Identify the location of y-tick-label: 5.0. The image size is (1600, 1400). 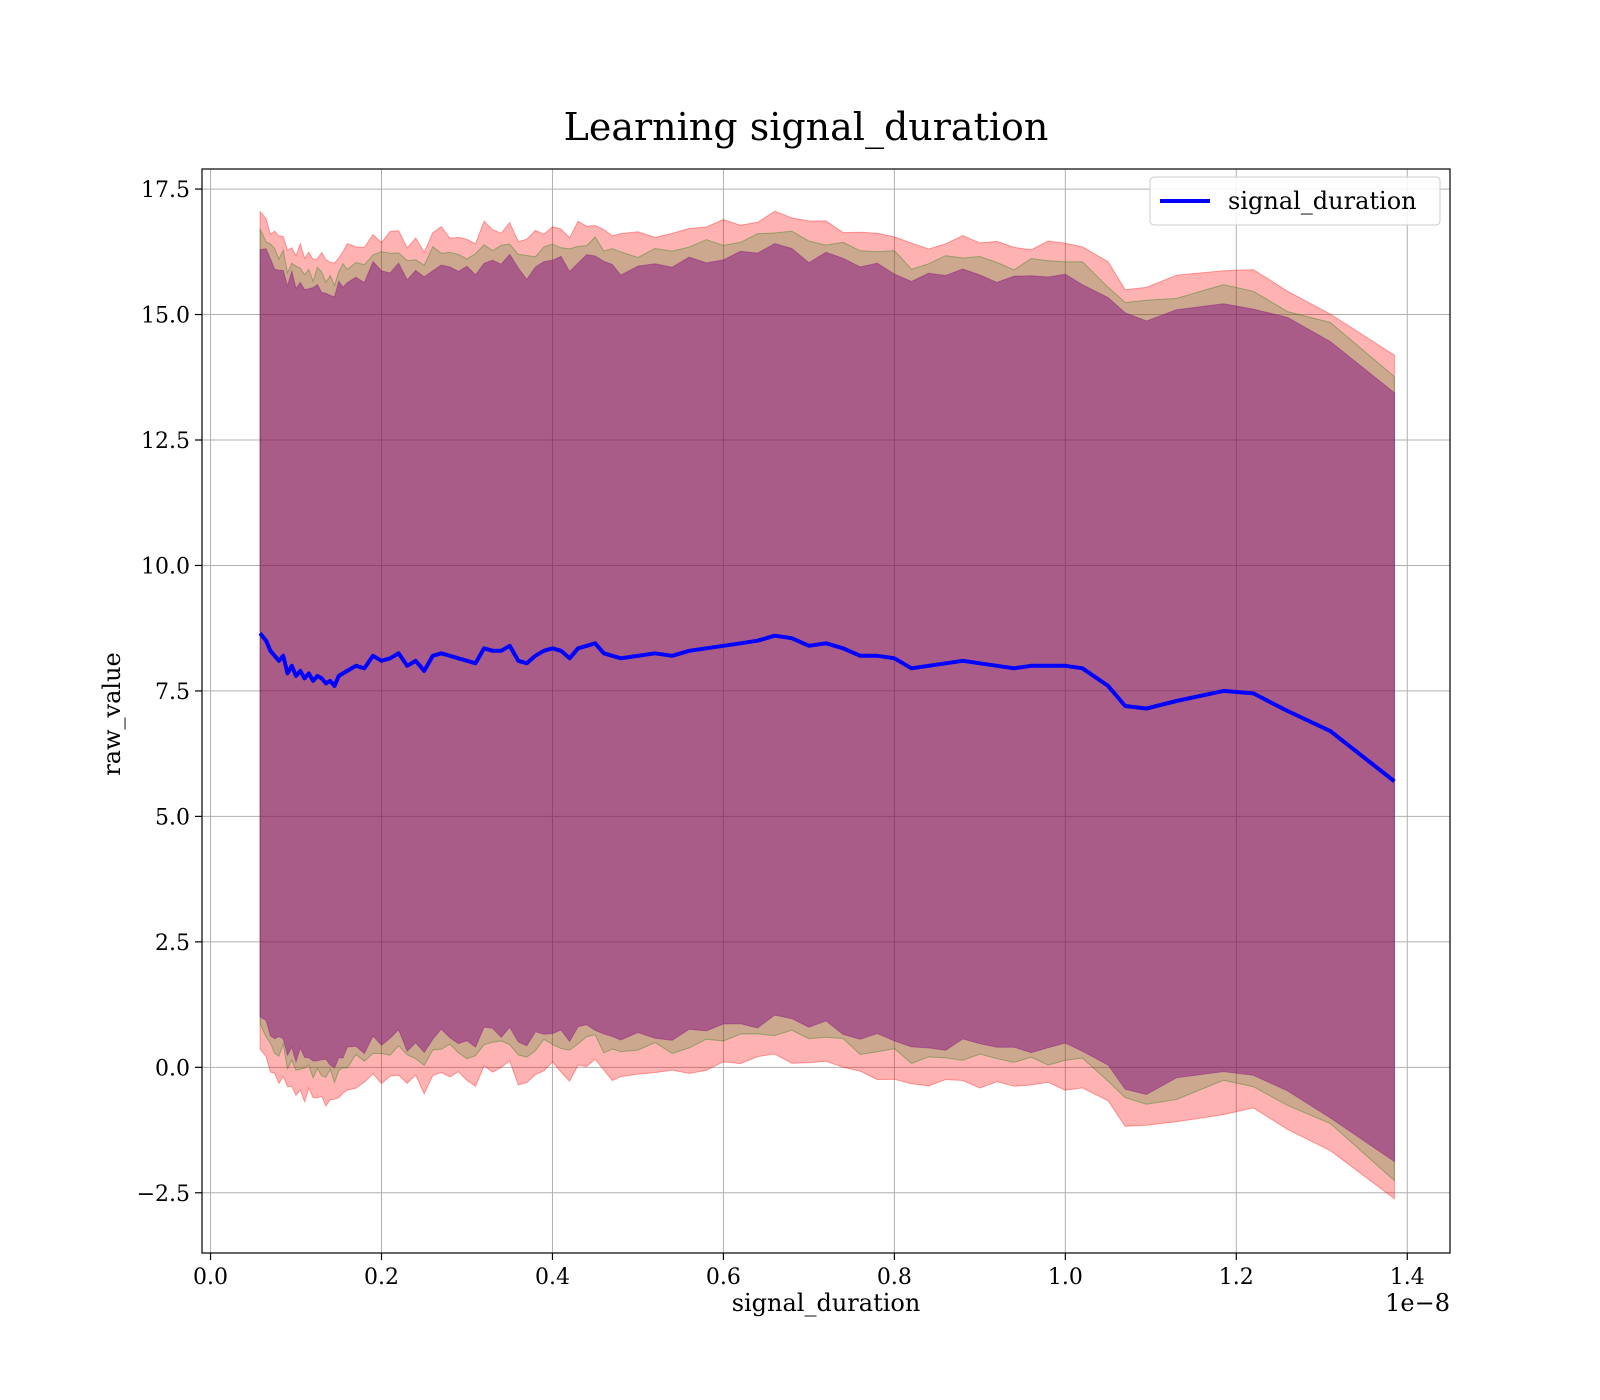
(172, 817).